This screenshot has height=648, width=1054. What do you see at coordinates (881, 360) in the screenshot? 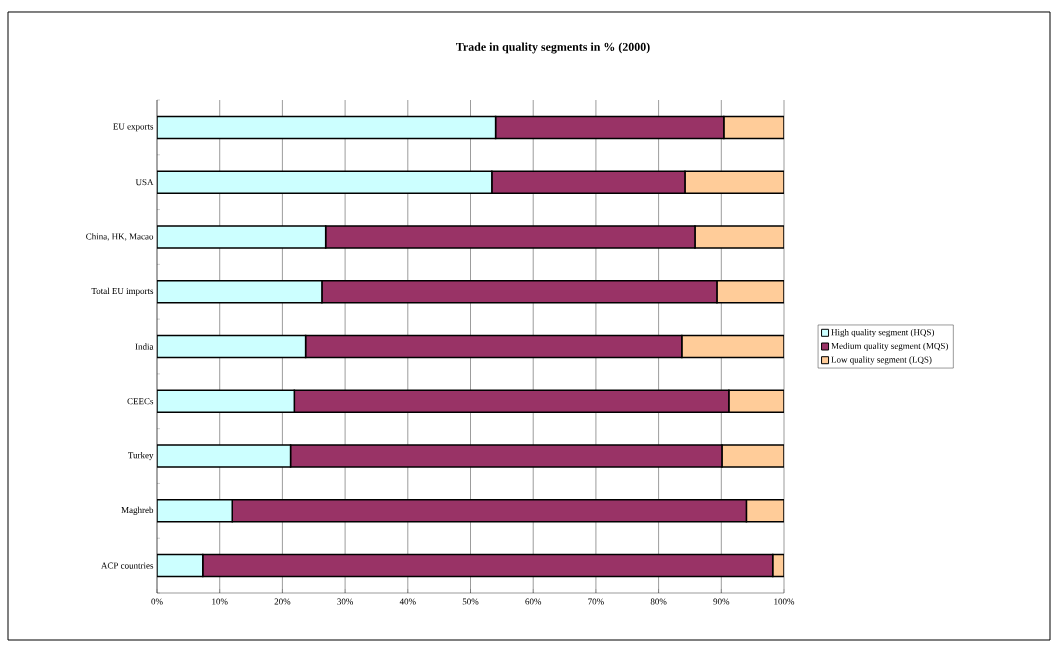
I see `legend-label: Low quality segment (LQS)` at bounding box center [881, 360].